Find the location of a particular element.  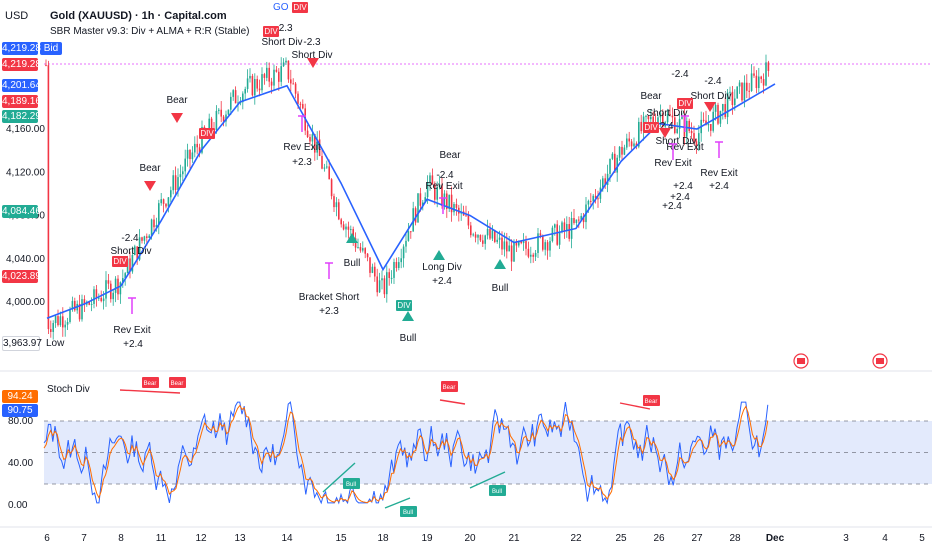

currency-label: USD is located at coordinates (17, 16).